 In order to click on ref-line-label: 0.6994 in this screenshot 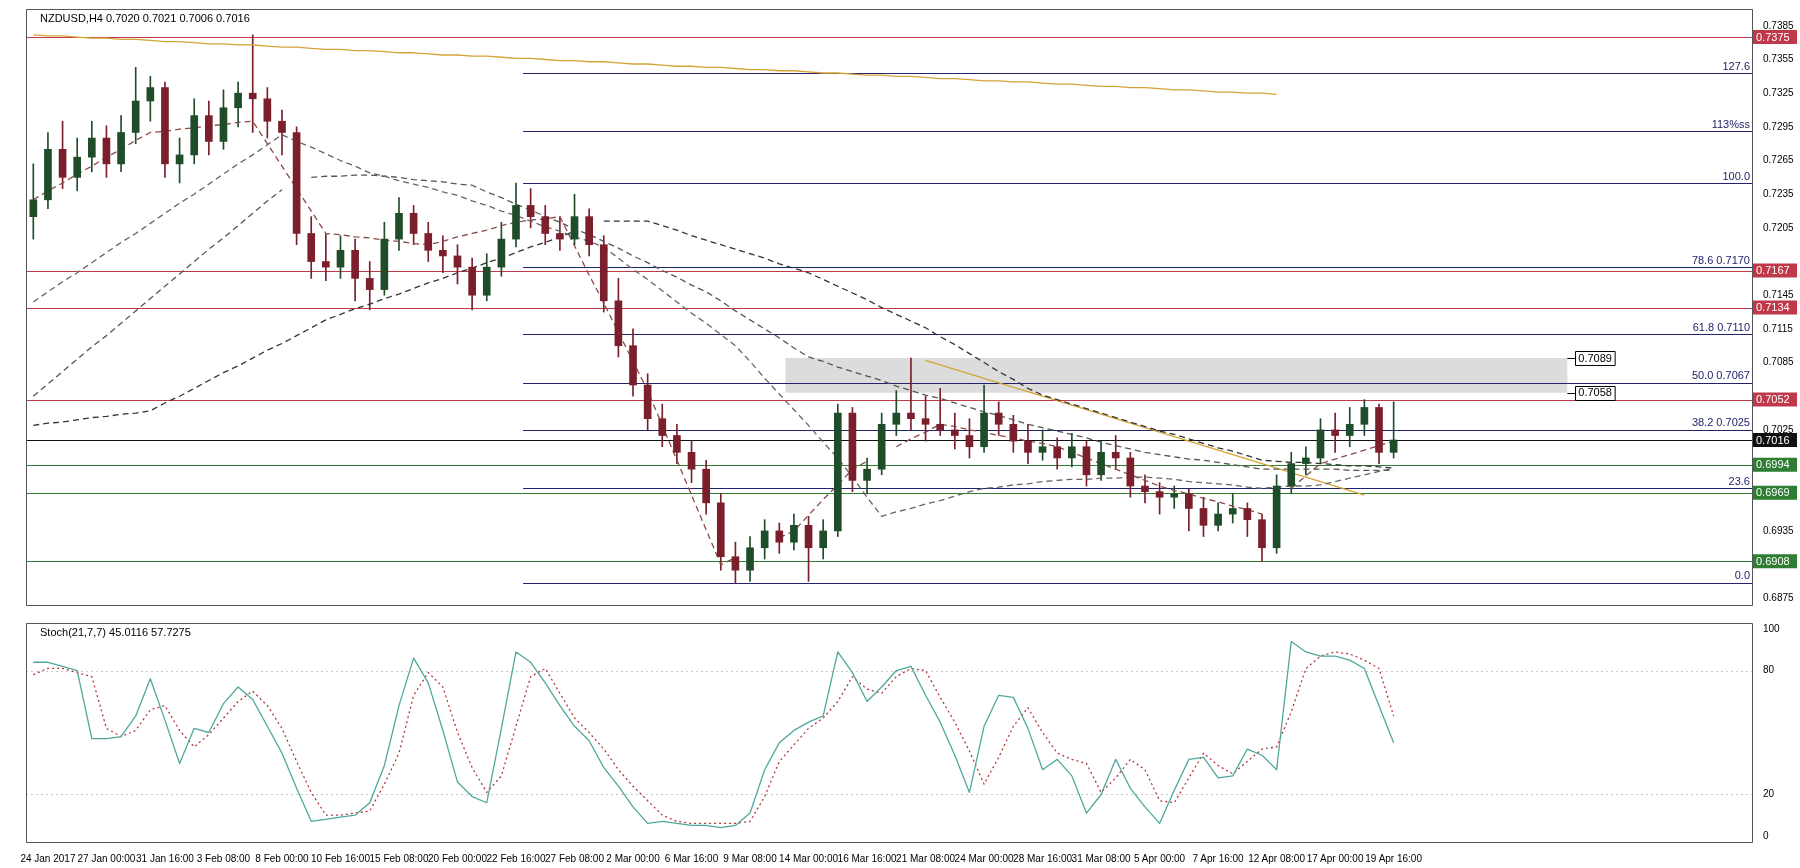, I will do `click(1773, 464)`.